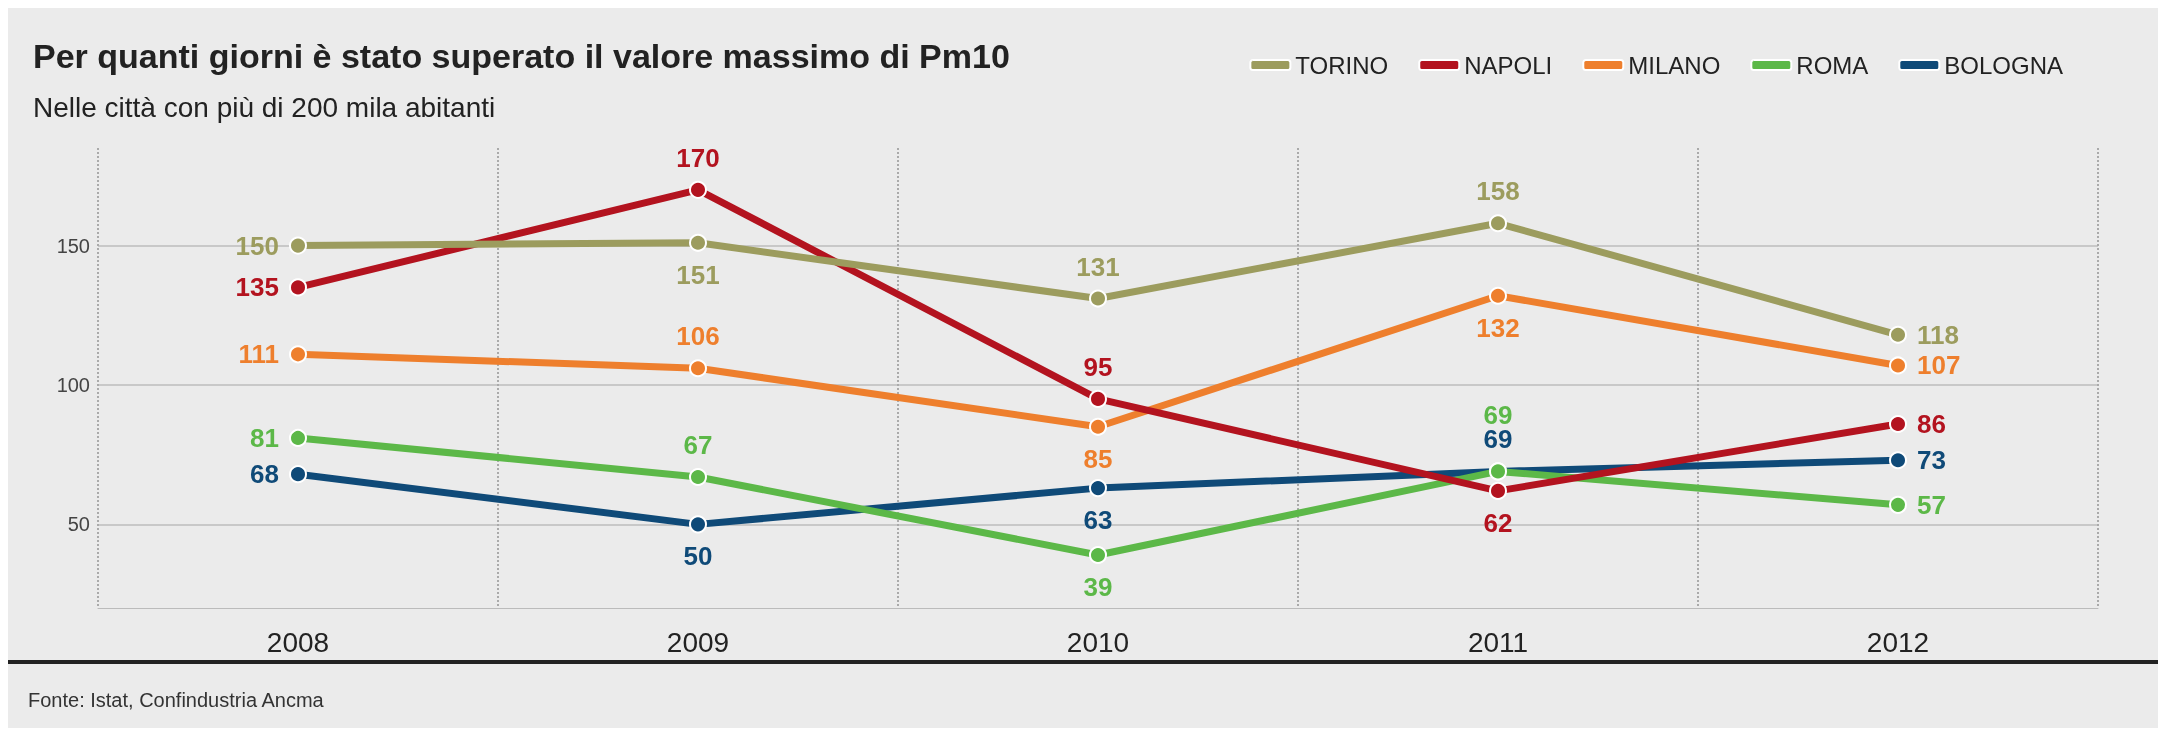  I want to click on x-tick-label: 2008, so click(298, 642).